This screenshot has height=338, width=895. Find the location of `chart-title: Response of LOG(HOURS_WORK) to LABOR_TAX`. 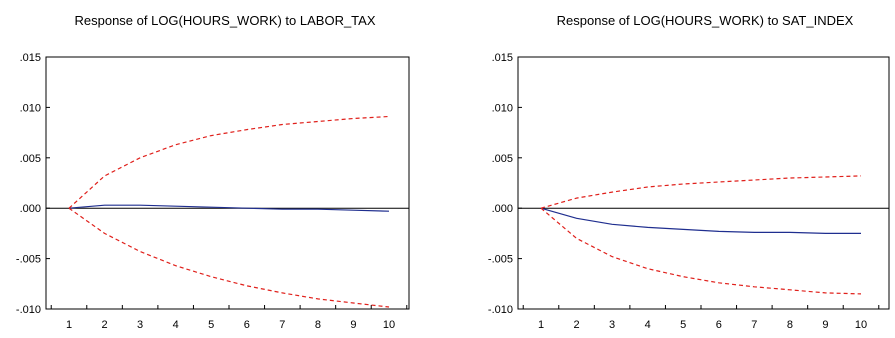

chart-title: Response of LOG(HOURS_WORK) to LABOR_TAX is located at coordinates (224, 20).